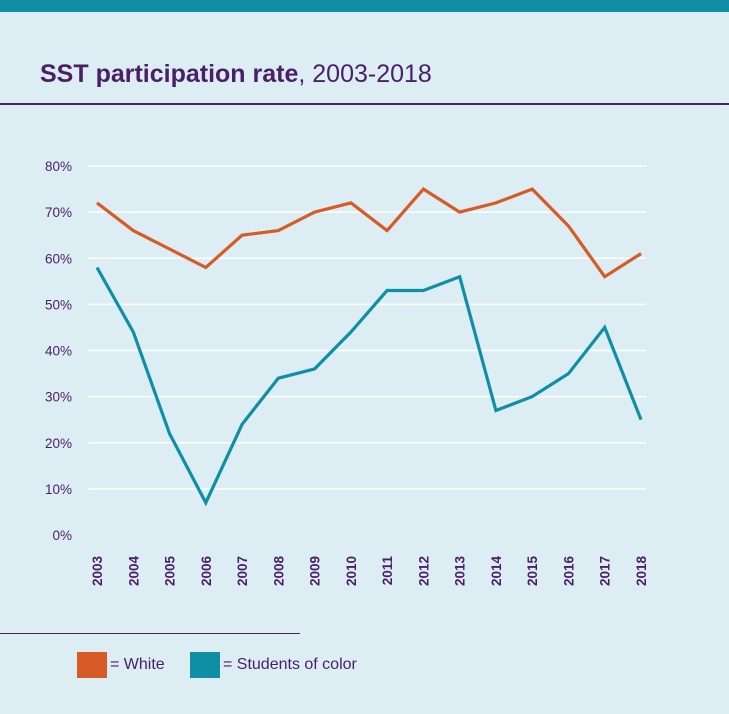 This screenshot has width=729, height=714. Describe the element at coordinates (58, 397) in the screenshot. I see `y-tick-label: 30%` at that location.